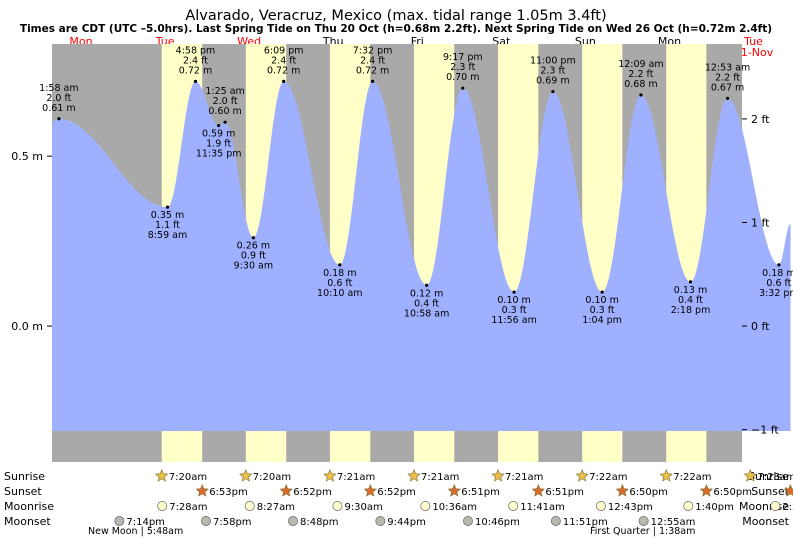 The width and height of the screenshot is (793, 539). Describe the element at coordinates (513, 320) in the screenshot. I see `tide-point-label: 11:56 am` at that location.